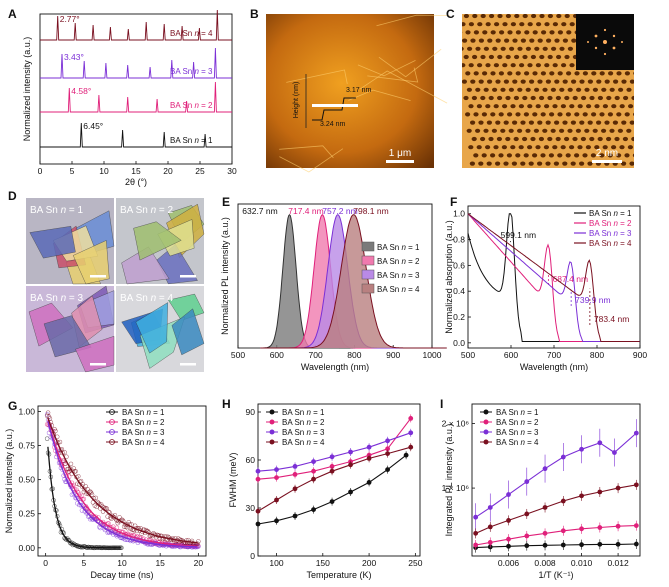 This screenshot has width=669, height=587. Describe the element at coordinates (233, 480) in the screenshot. I see `y-axis-label: FWHM (meV)` at that location.